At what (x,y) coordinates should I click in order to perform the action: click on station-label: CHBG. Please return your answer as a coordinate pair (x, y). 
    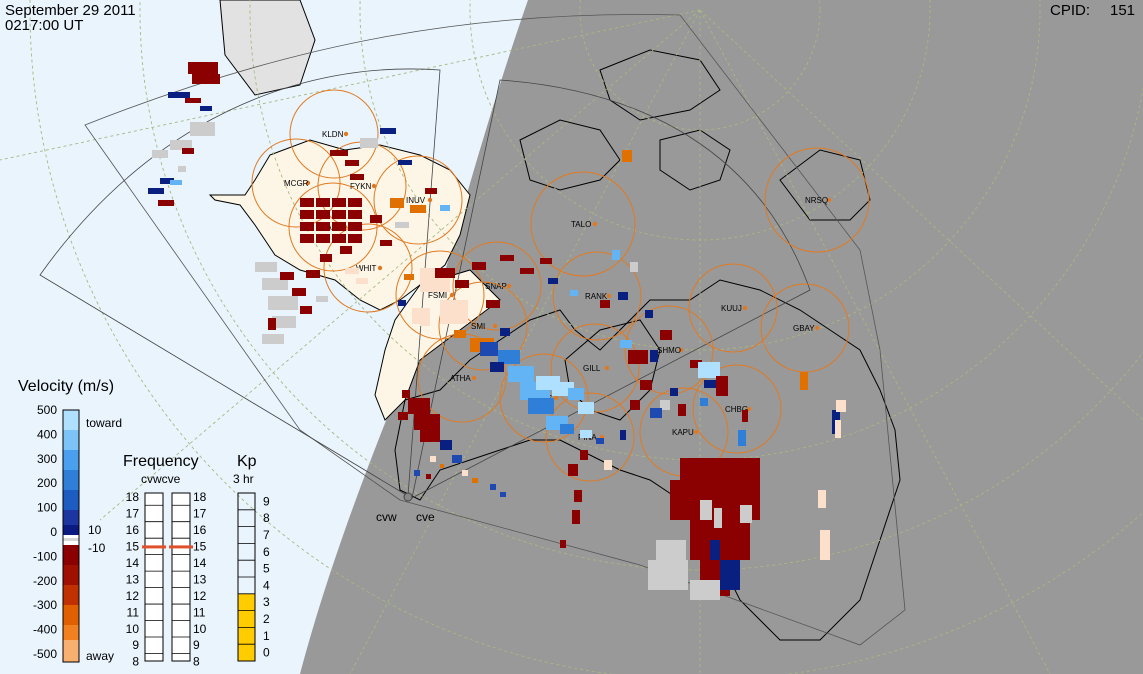
    Looking at the image, I should click on (736, 409).